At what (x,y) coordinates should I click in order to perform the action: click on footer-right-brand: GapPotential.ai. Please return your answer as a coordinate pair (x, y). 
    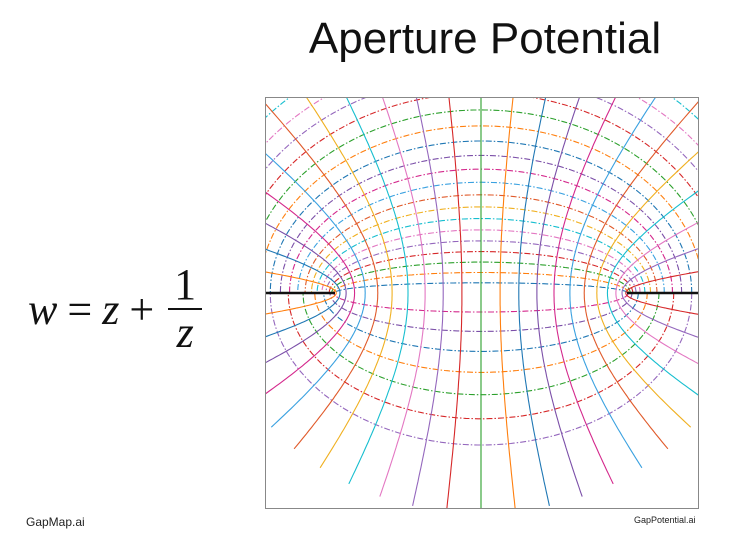
    Looking at the image, I should click on (665, 520).